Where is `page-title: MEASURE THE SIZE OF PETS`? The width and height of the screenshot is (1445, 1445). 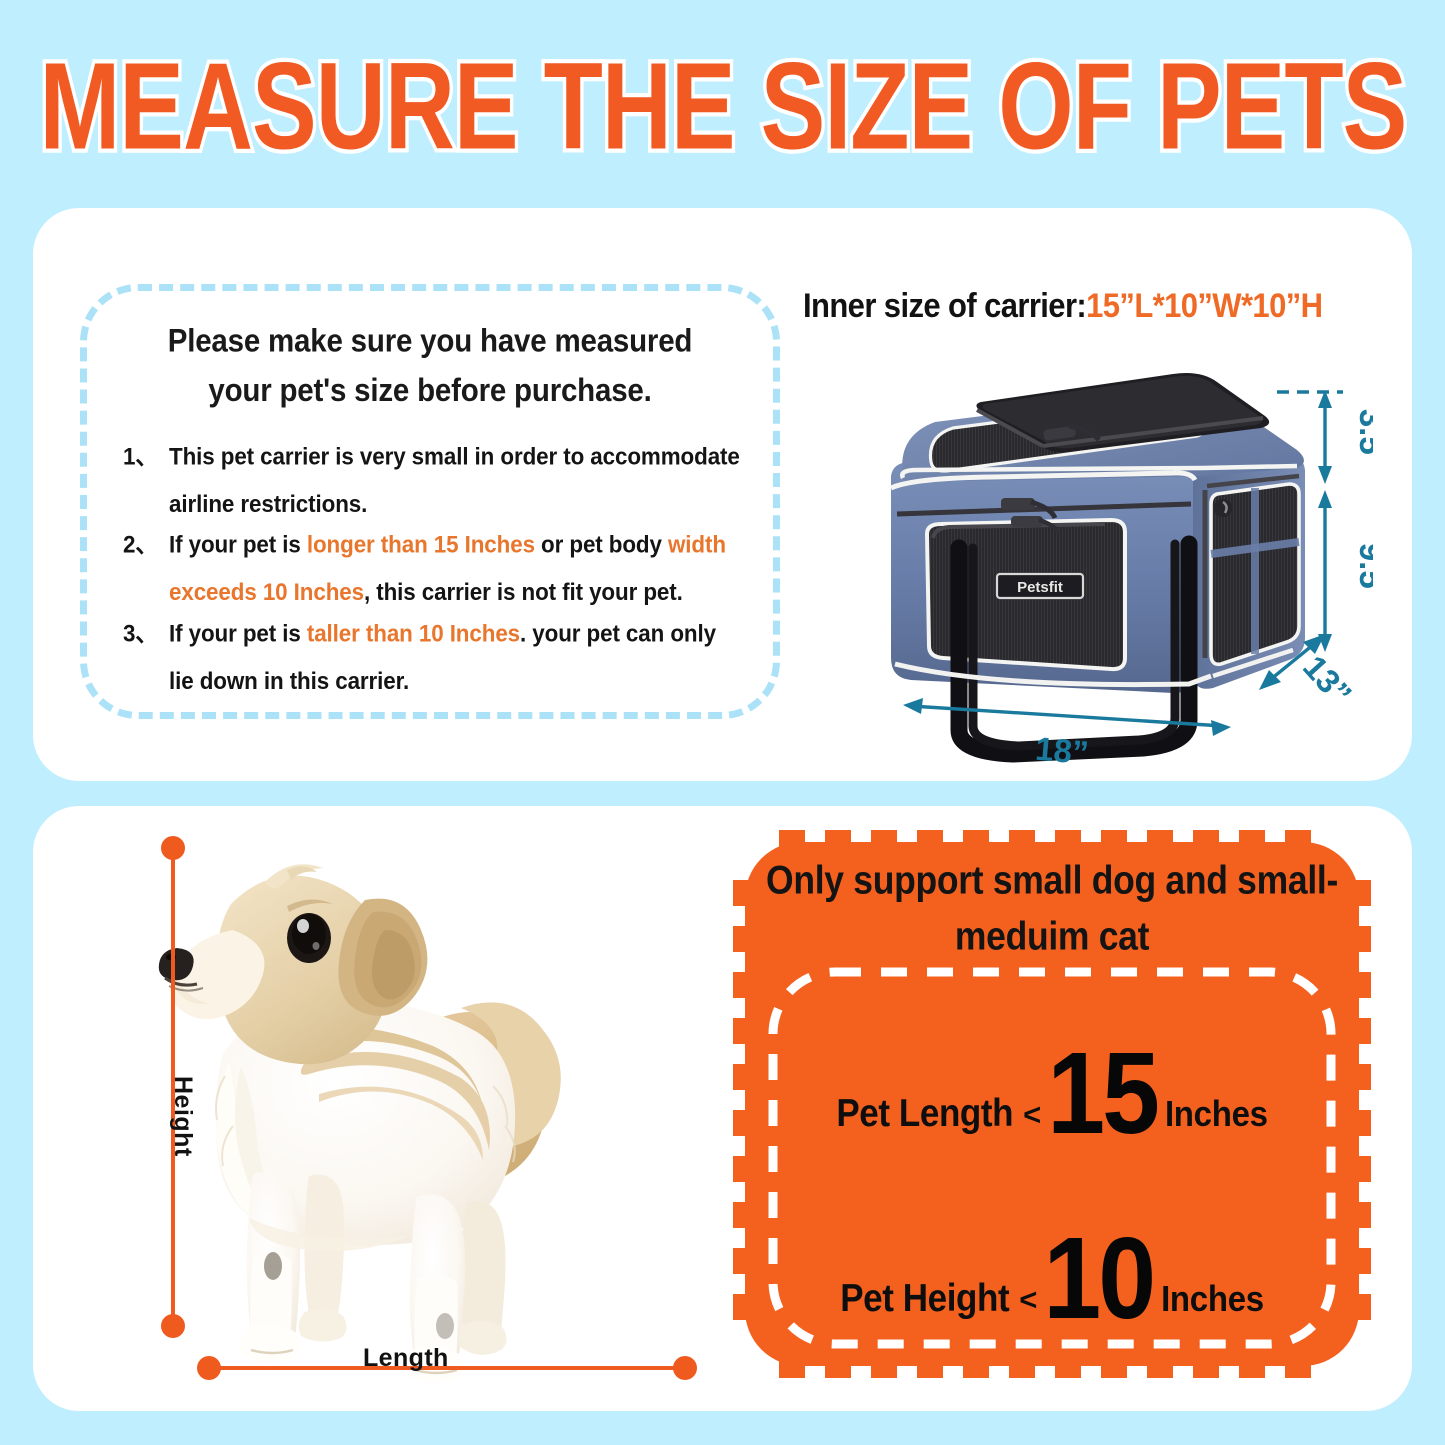
page-title: MEASURE THE SIZE OF PETS is located at coordinates (723, 106).